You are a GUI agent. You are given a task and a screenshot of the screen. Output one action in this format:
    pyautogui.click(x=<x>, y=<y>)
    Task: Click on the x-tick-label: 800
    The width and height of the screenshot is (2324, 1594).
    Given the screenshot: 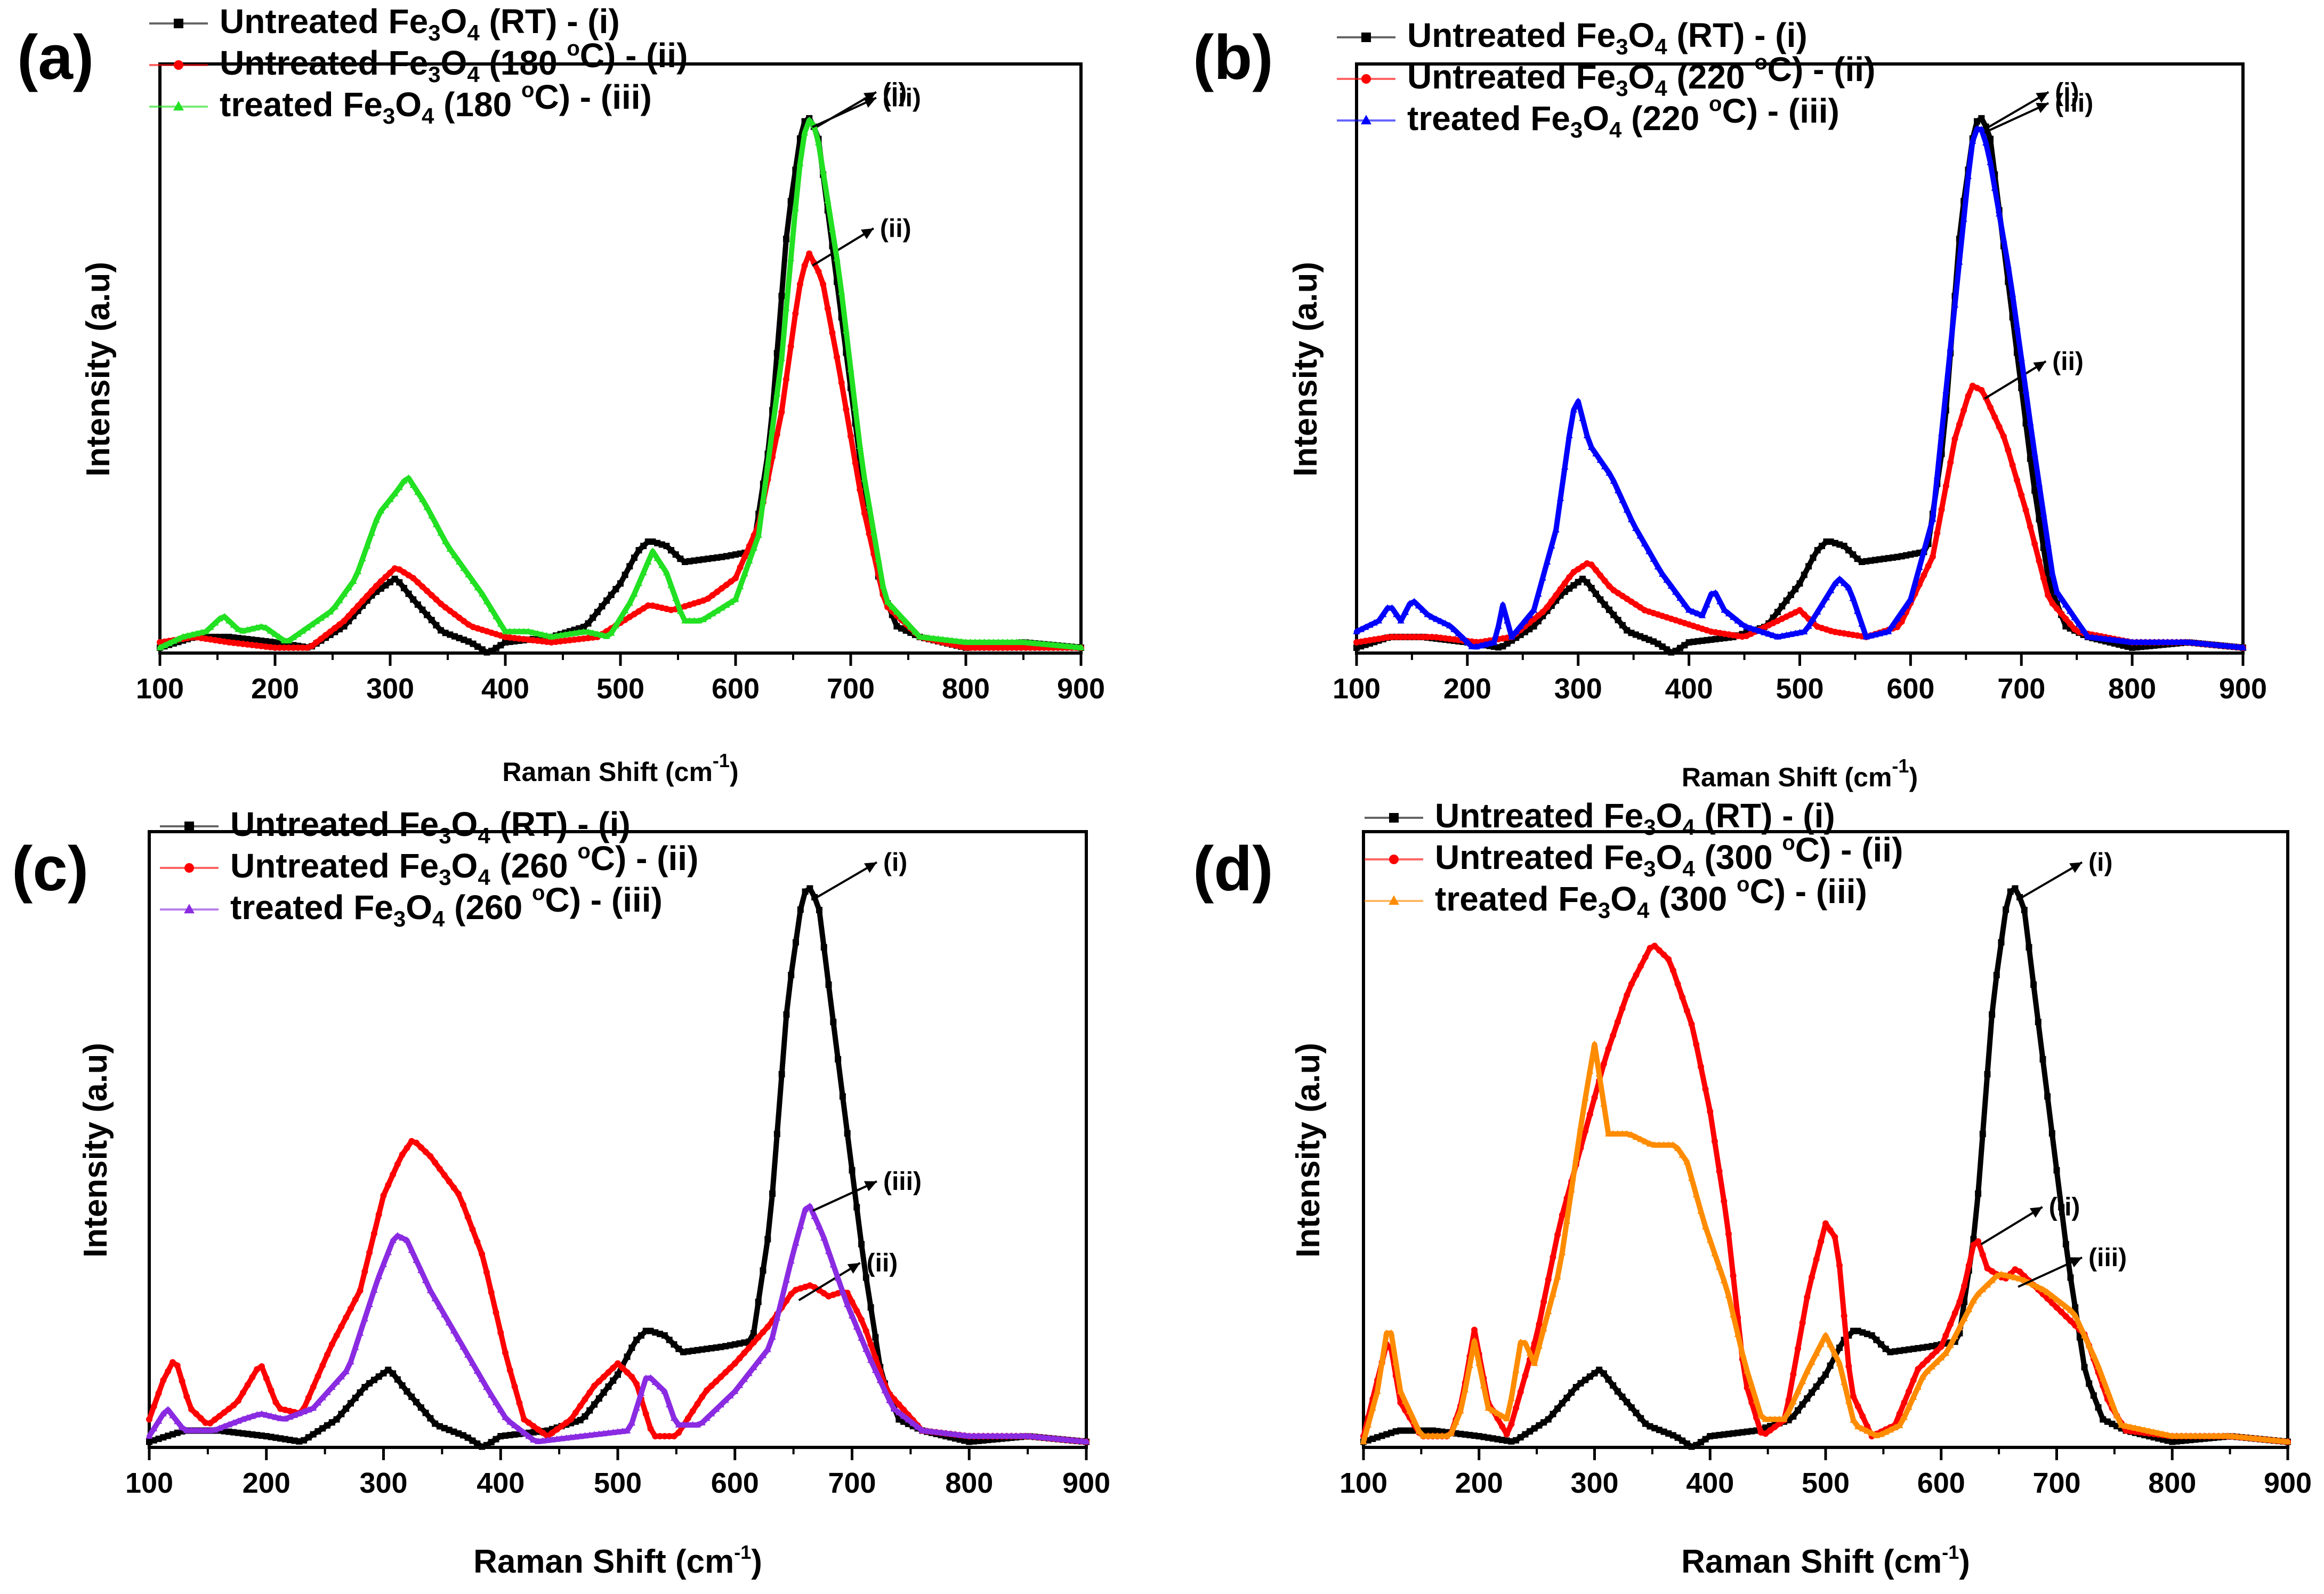 What is the action you would take?
    pyautogui.click(x=2172, y=1483)
    